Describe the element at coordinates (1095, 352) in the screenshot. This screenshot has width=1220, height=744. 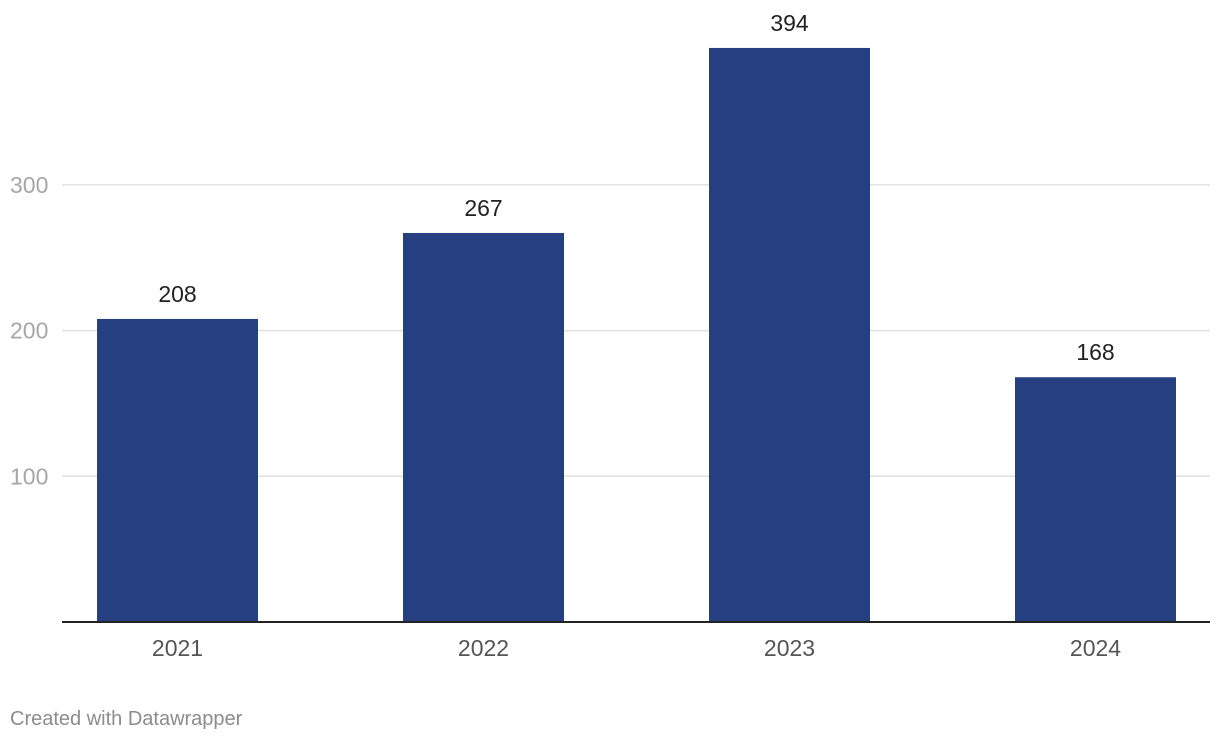
I see `data-label-2024: 168` at that location.